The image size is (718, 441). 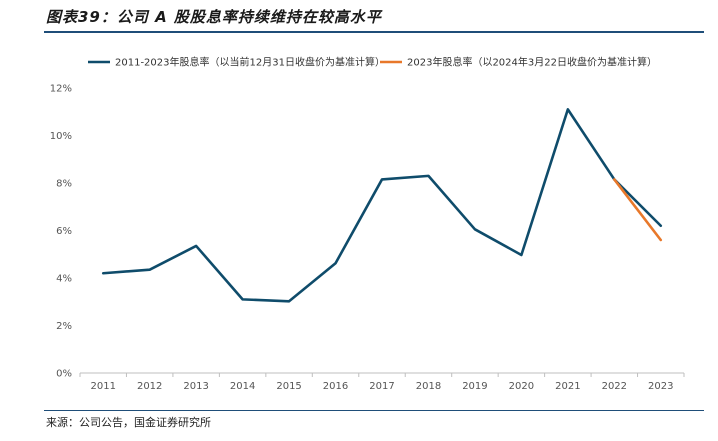 What do you see at coordinates (242, 386) in the screenshot?
I see `x-tick-label: 2014` at bounding box center [242, 386].